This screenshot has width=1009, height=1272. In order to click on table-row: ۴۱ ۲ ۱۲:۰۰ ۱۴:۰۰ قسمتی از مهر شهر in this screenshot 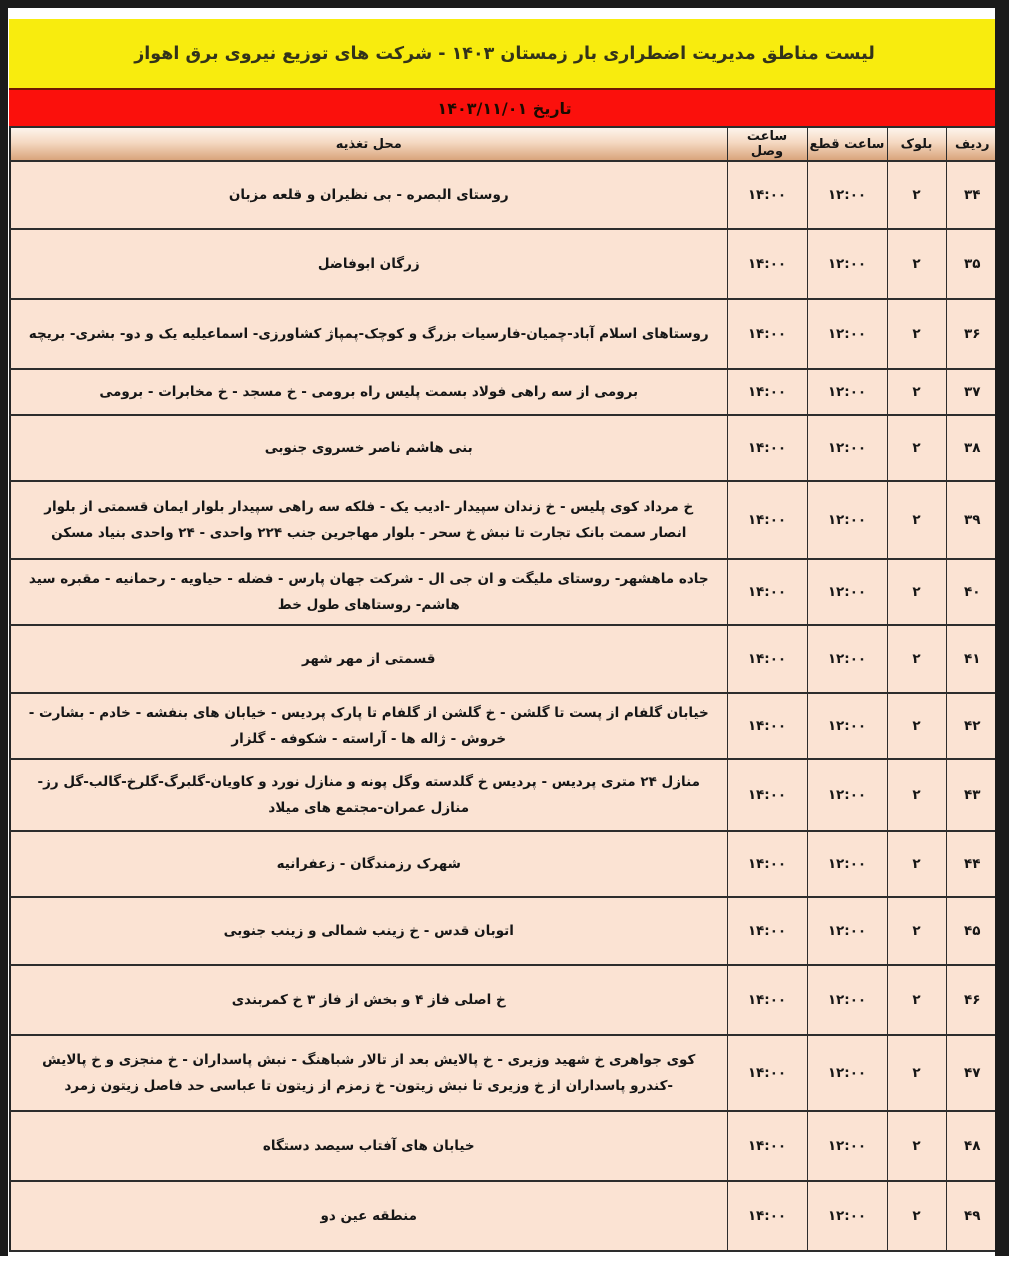, I will do `click(504, 659)`.